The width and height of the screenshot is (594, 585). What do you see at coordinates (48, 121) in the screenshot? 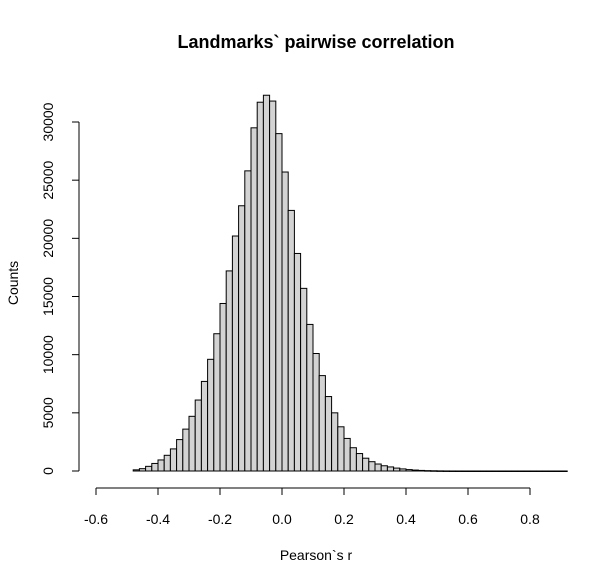
I see `y-tick-label: 30000` at bounding box center [48, 121].